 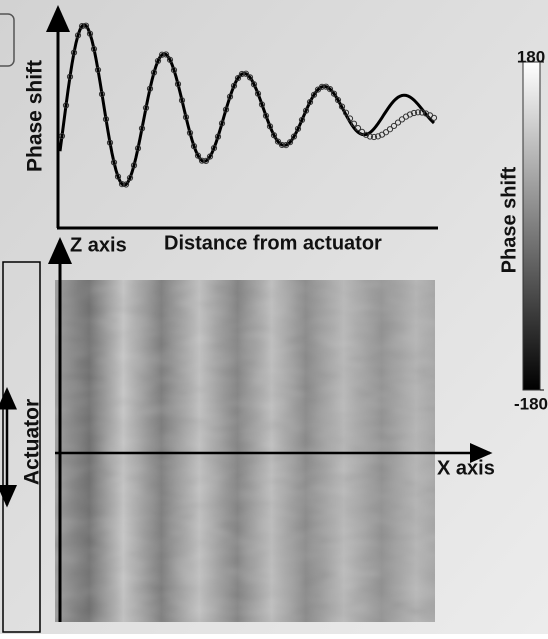 I want to click on colorbar-tick-label: 180, so click(x=531, y=56).